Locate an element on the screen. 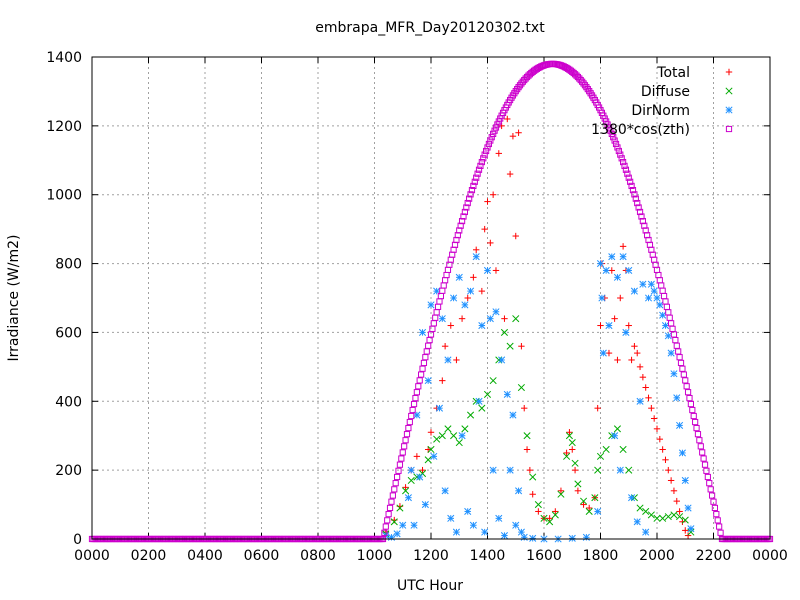 The image size is (800, 600). x-tick-label: 0000 is located at coordinates (770, 556).